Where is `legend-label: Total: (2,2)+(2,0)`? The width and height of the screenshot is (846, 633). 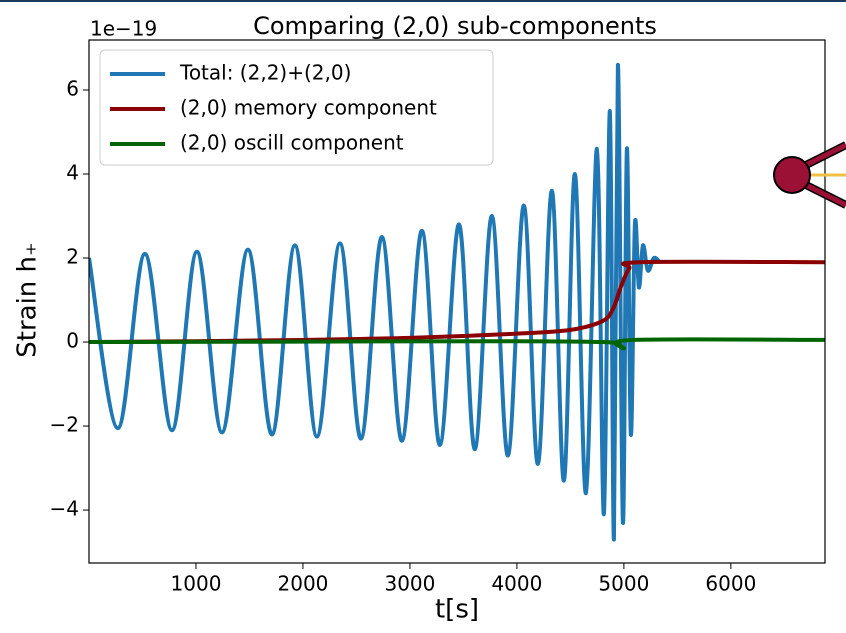
legend-label: Total: (2,2)+(2,0) is located at coordinates (265, 73).